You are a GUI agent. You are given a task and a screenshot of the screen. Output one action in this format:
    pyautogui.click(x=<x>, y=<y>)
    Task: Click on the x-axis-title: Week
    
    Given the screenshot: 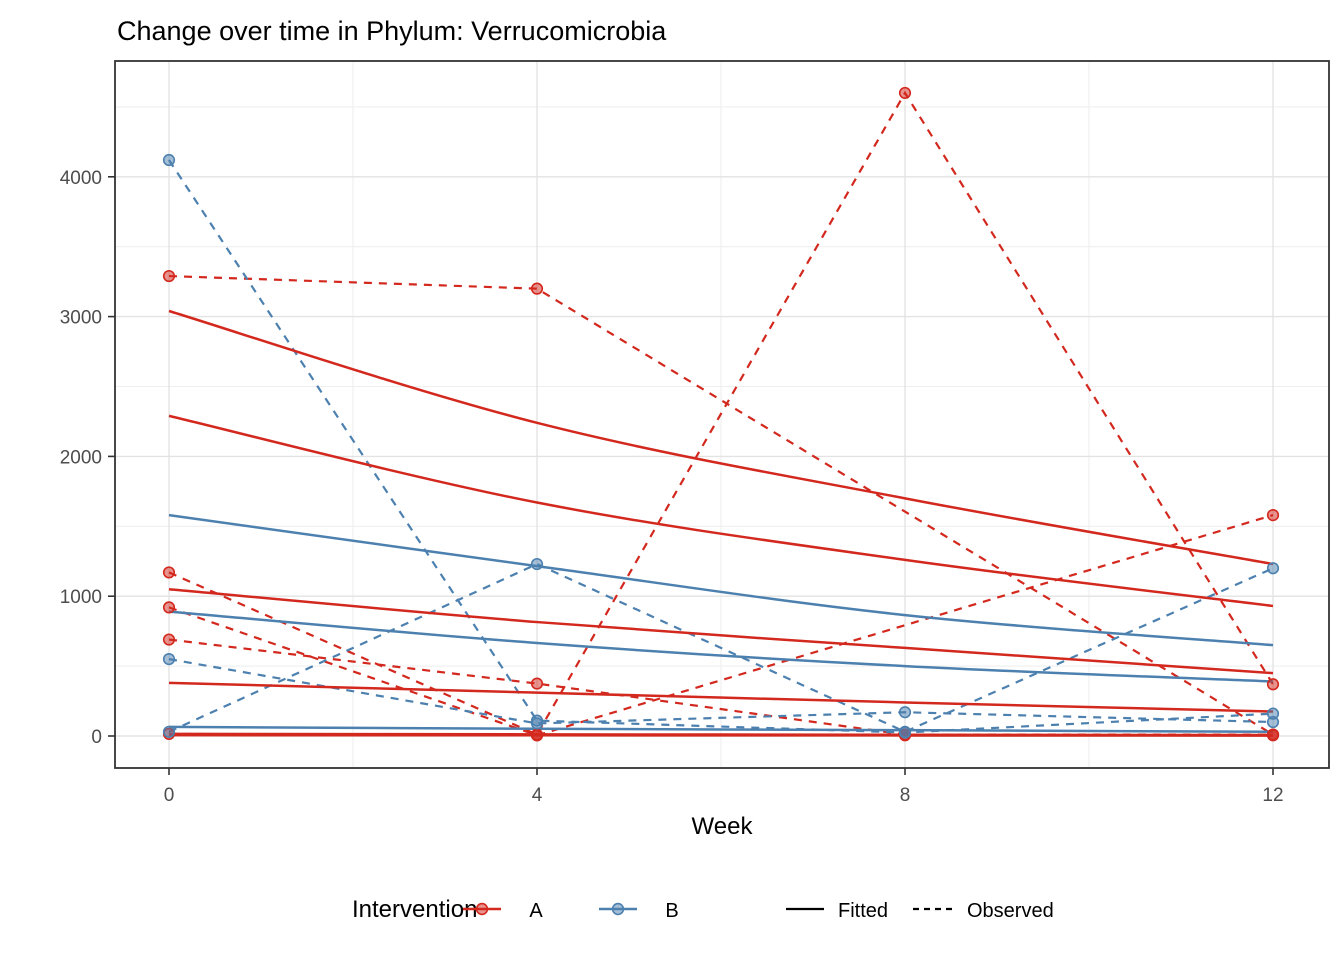 What is the action you would take?
    pyautogui.click(x=723, y=826)
    